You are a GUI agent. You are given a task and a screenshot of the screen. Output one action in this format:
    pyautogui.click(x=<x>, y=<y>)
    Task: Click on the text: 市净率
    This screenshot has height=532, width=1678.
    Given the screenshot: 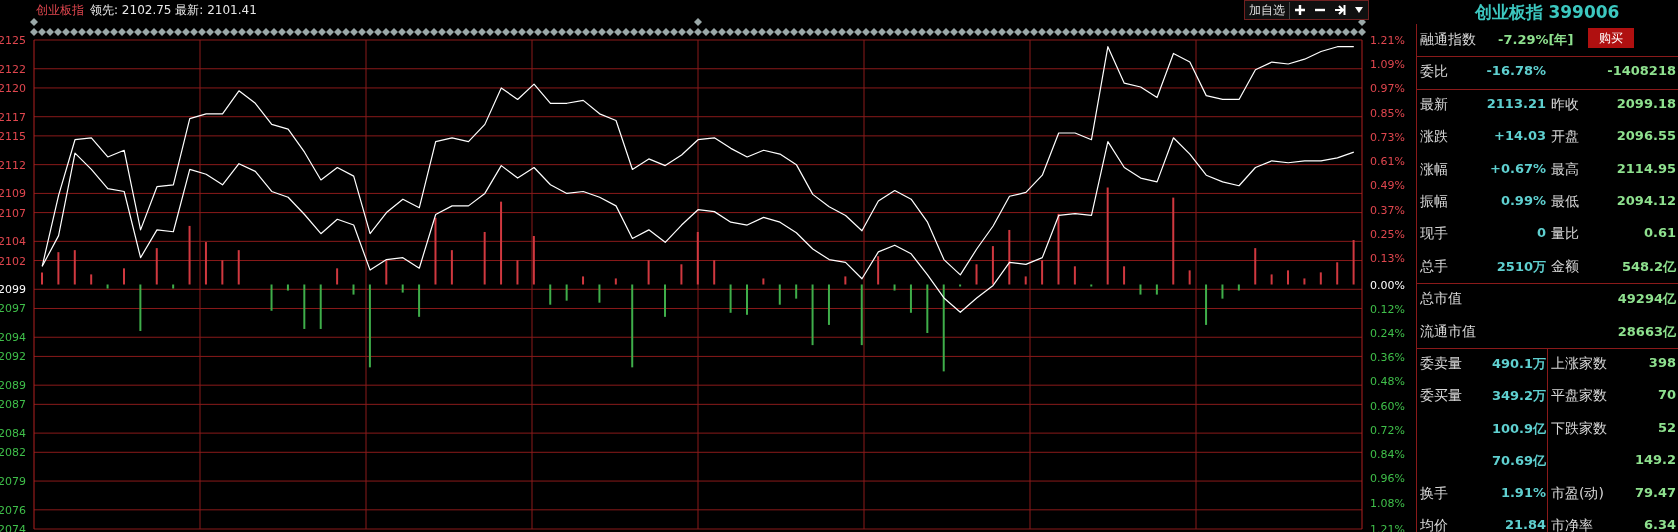 What is the action you would take?
    pyautogui.click(x=1572, y=524)
    